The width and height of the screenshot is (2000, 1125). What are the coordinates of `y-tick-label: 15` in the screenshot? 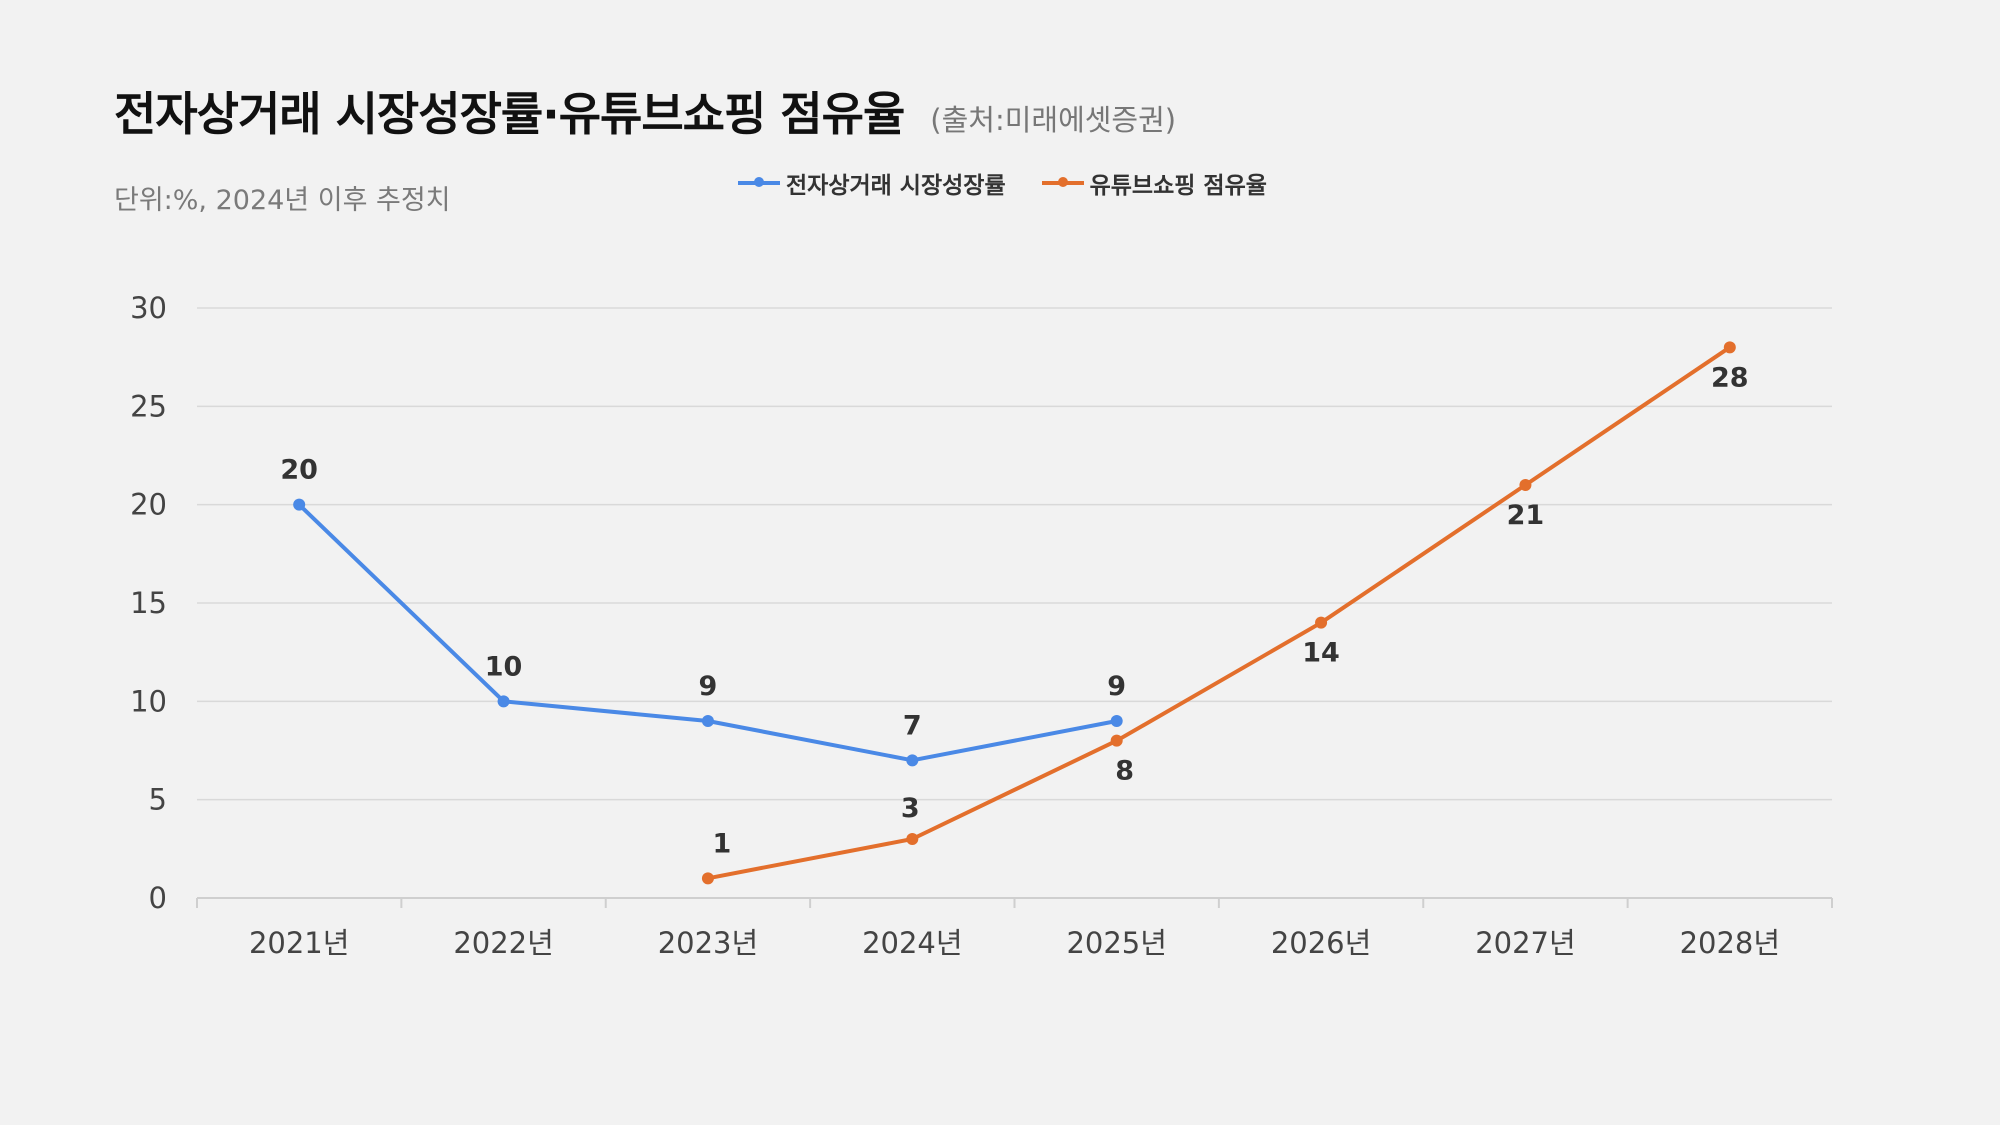 It's located at (148, 603).